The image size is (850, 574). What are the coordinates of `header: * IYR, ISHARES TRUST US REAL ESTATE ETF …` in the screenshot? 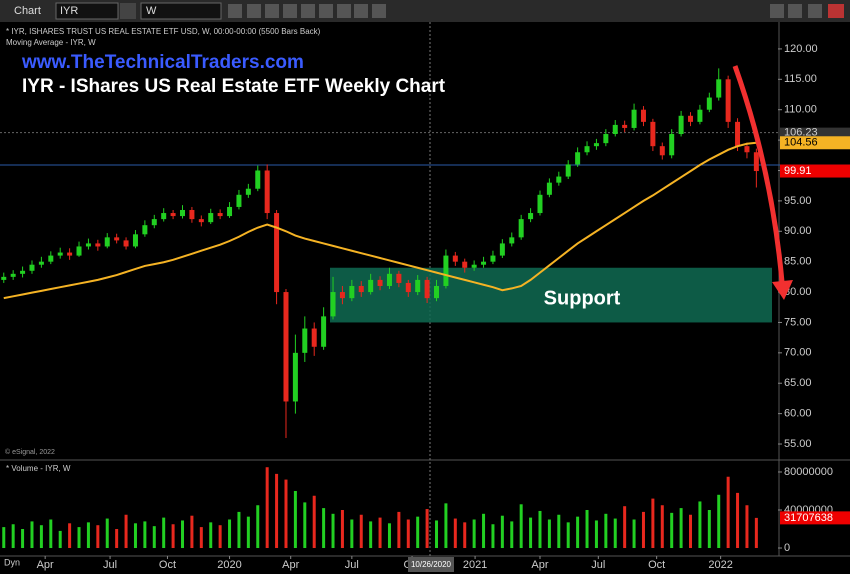 It's located at (163, 31).